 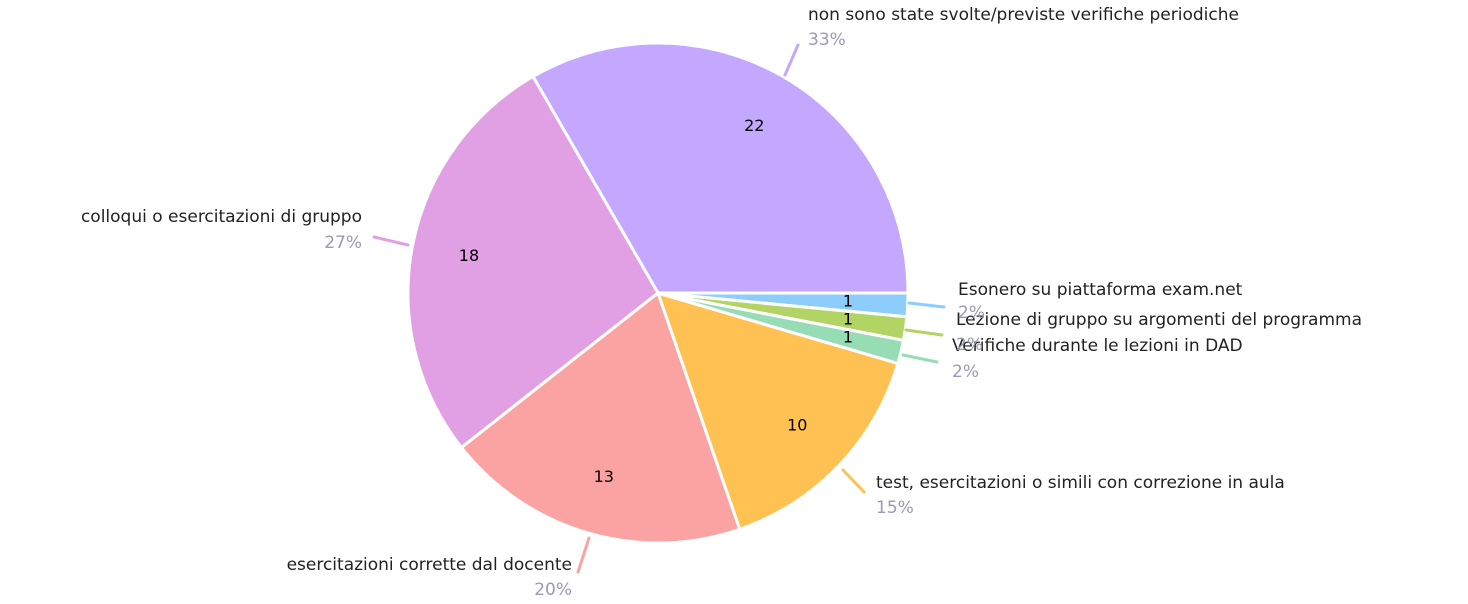 What do you see at coordinates (604, 476) in the screenshot?
I see `value-label: 13` at bounding box center [604, 476].